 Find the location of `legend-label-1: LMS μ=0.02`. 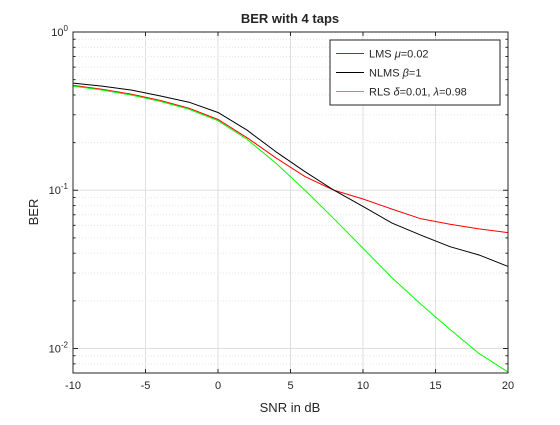

legend-label-1: LMS μ=0.02 is located at coordinates (399, 55).